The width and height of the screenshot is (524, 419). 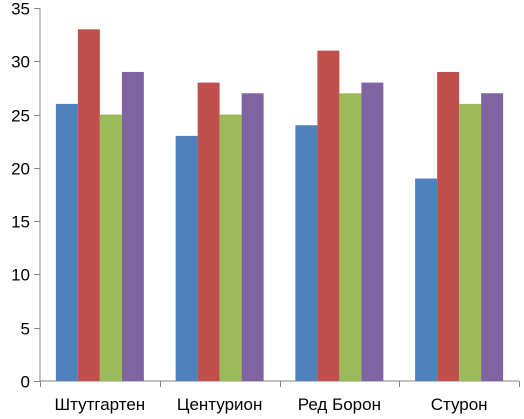 I want to click on y-axis-ticks: 0 5 10 15 20 25 30 35, so click(x=25, y=196).